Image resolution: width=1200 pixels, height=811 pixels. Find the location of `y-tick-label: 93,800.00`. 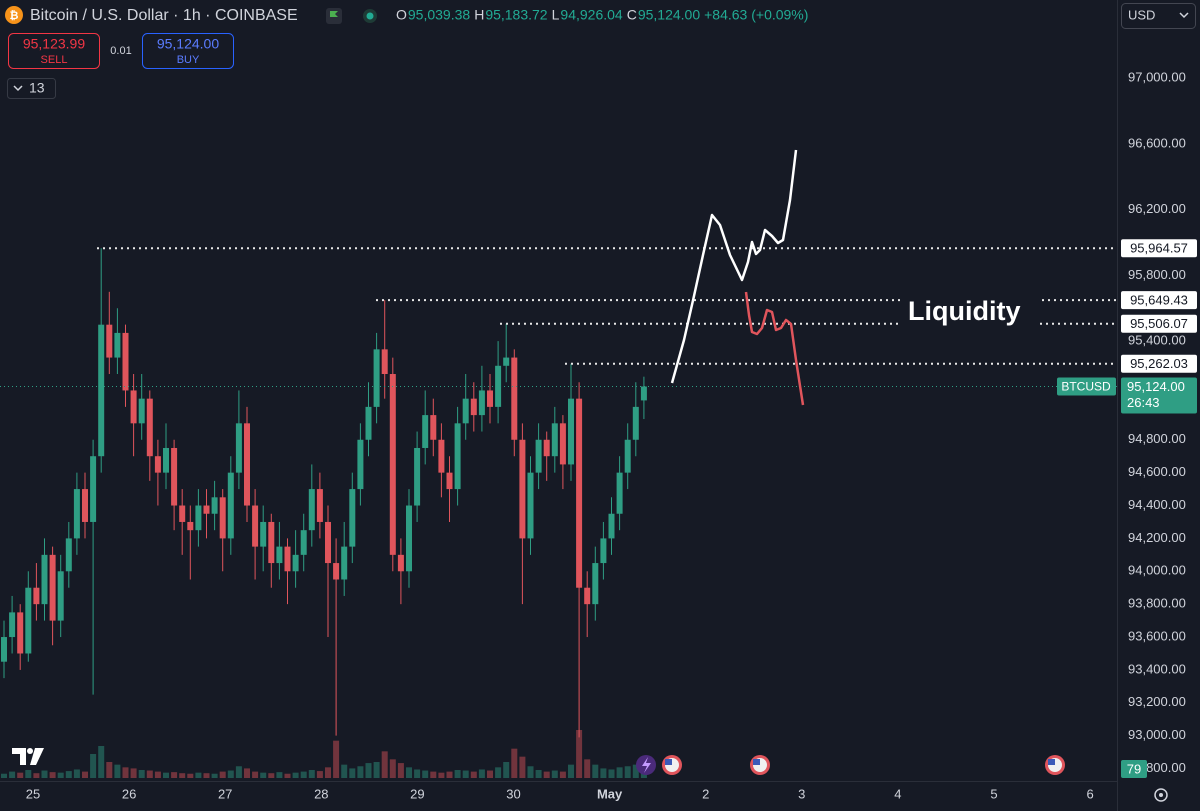

y-tick-label: 93,800.00 is located at coordinates (1157, 603).